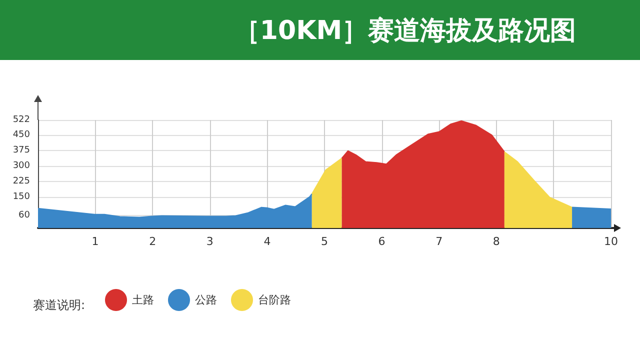 The width and height of the screenshot is (640, 356). I want to click on legend-title: 赛道说明:, so click(59, 305).